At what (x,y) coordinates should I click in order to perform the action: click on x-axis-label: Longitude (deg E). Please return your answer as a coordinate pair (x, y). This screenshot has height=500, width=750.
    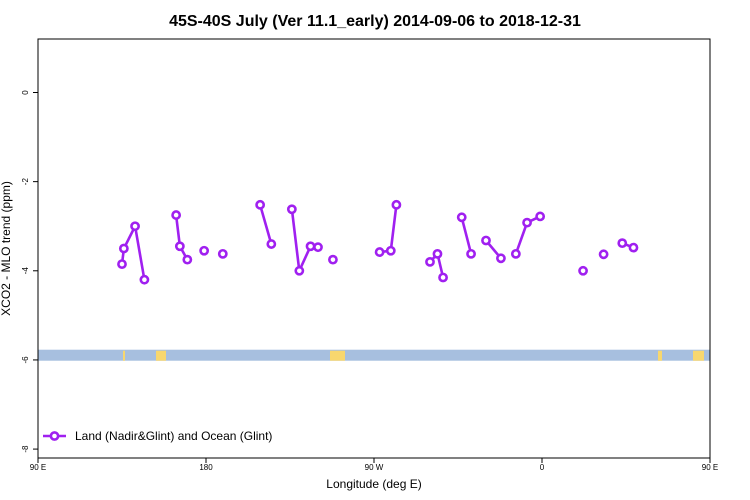
    Looking at the image, I should click on (373, 484).